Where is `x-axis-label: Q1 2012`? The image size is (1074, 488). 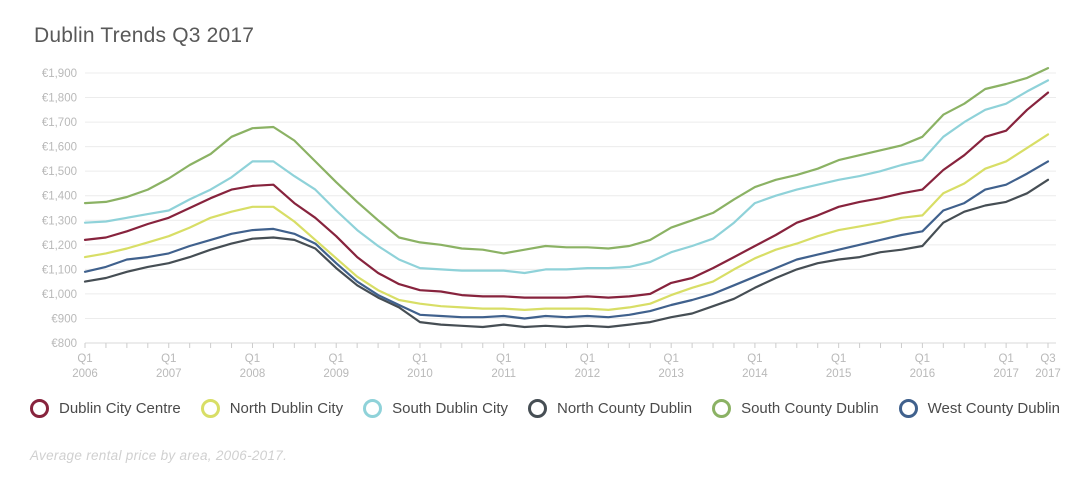 x-axis-label: Q1 2012 is located at coordinates (588, 366).